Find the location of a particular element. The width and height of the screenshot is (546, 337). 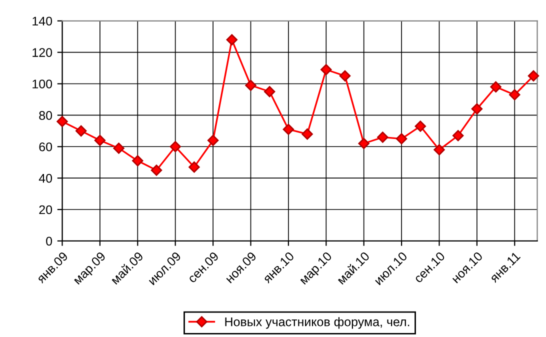

y-tick-label: 60 is located at coordinates (45, 147).